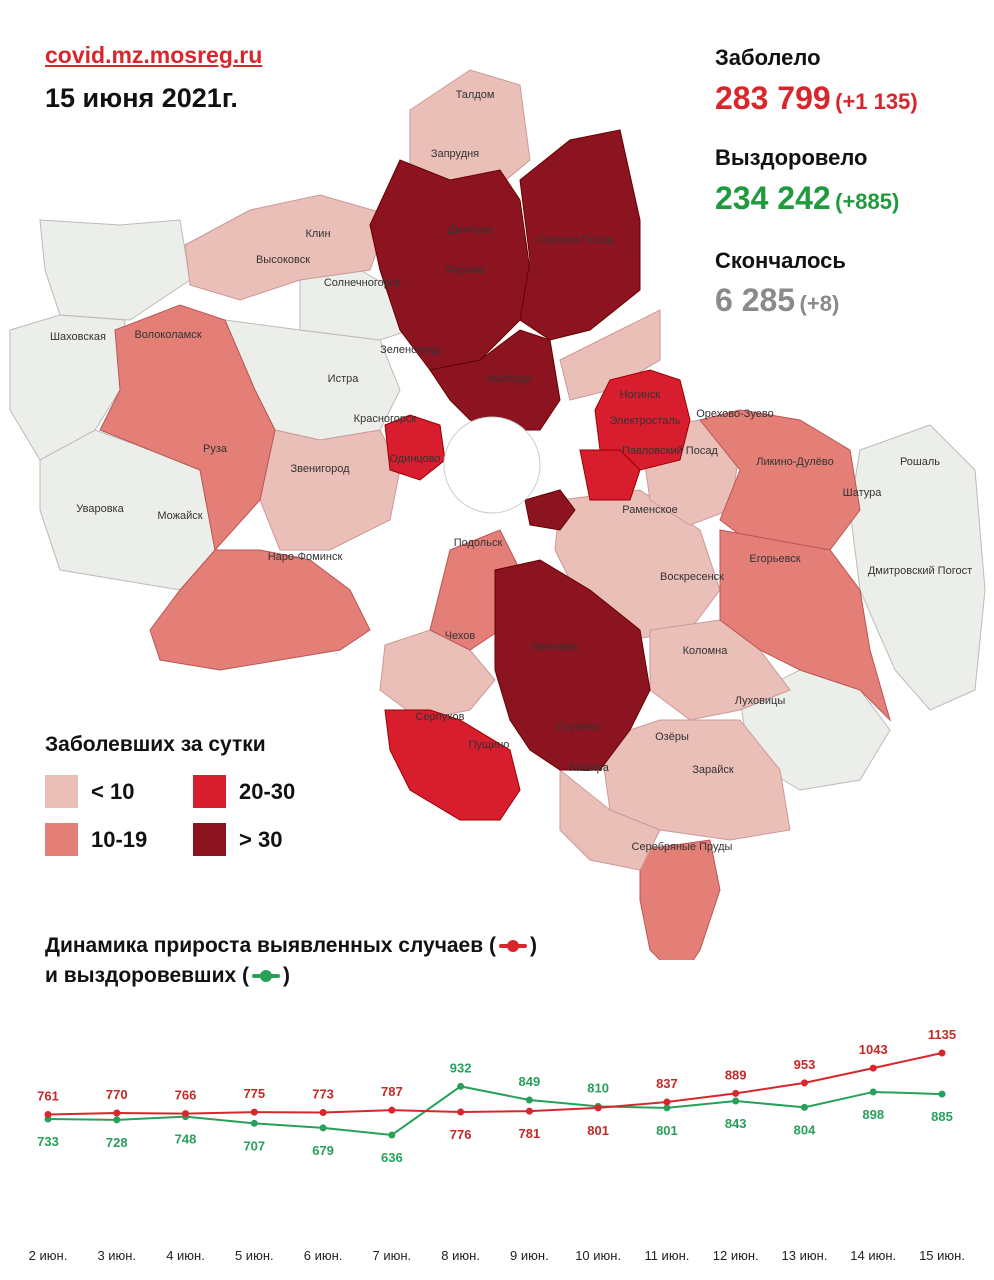 Image resolution: width=994 pixels, height=1280 pixels. Describe the element at coordinates (254, 1255) in the screenshot. I see `x-tick-label: 5 июн.` at that location.